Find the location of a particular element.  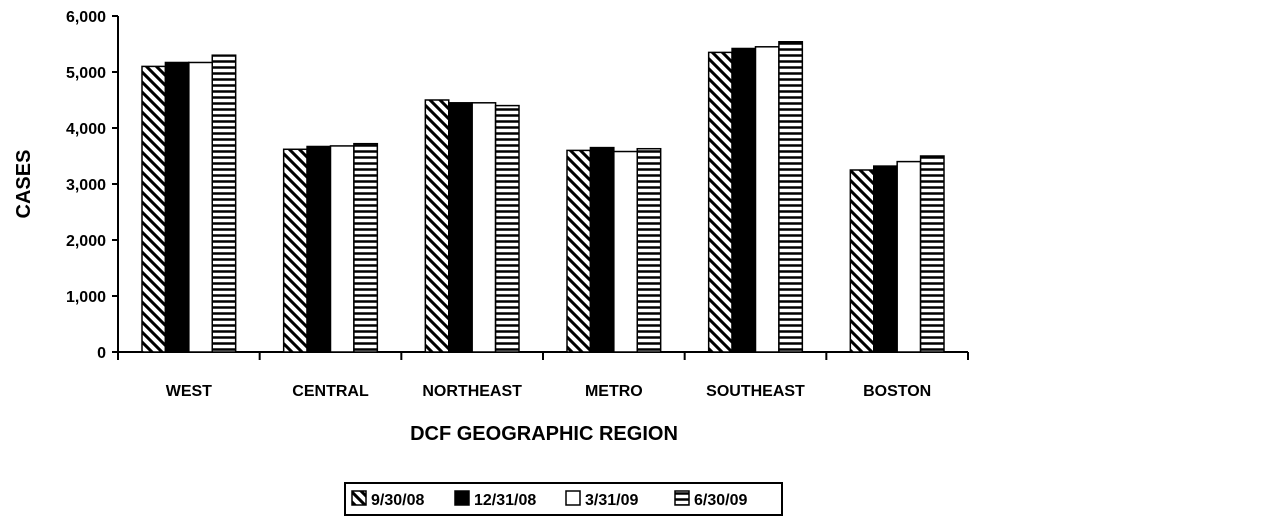

bar-3-31-09-boston is located at coordinates (909, 256).